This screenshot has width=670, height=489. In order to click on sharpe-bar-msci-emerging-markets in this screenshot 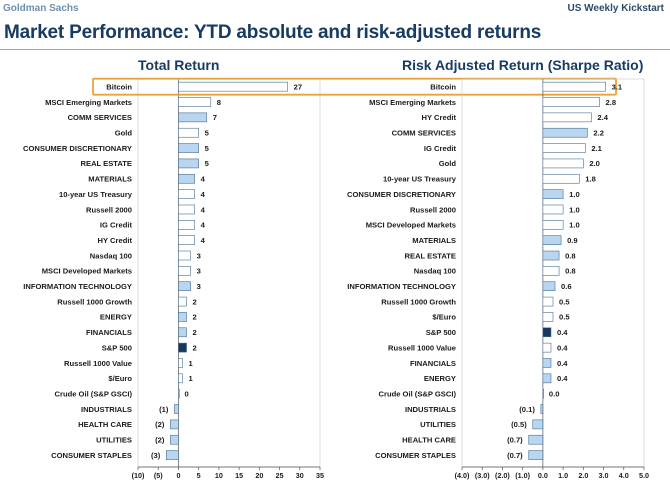, I will do `click(571, 102)`.